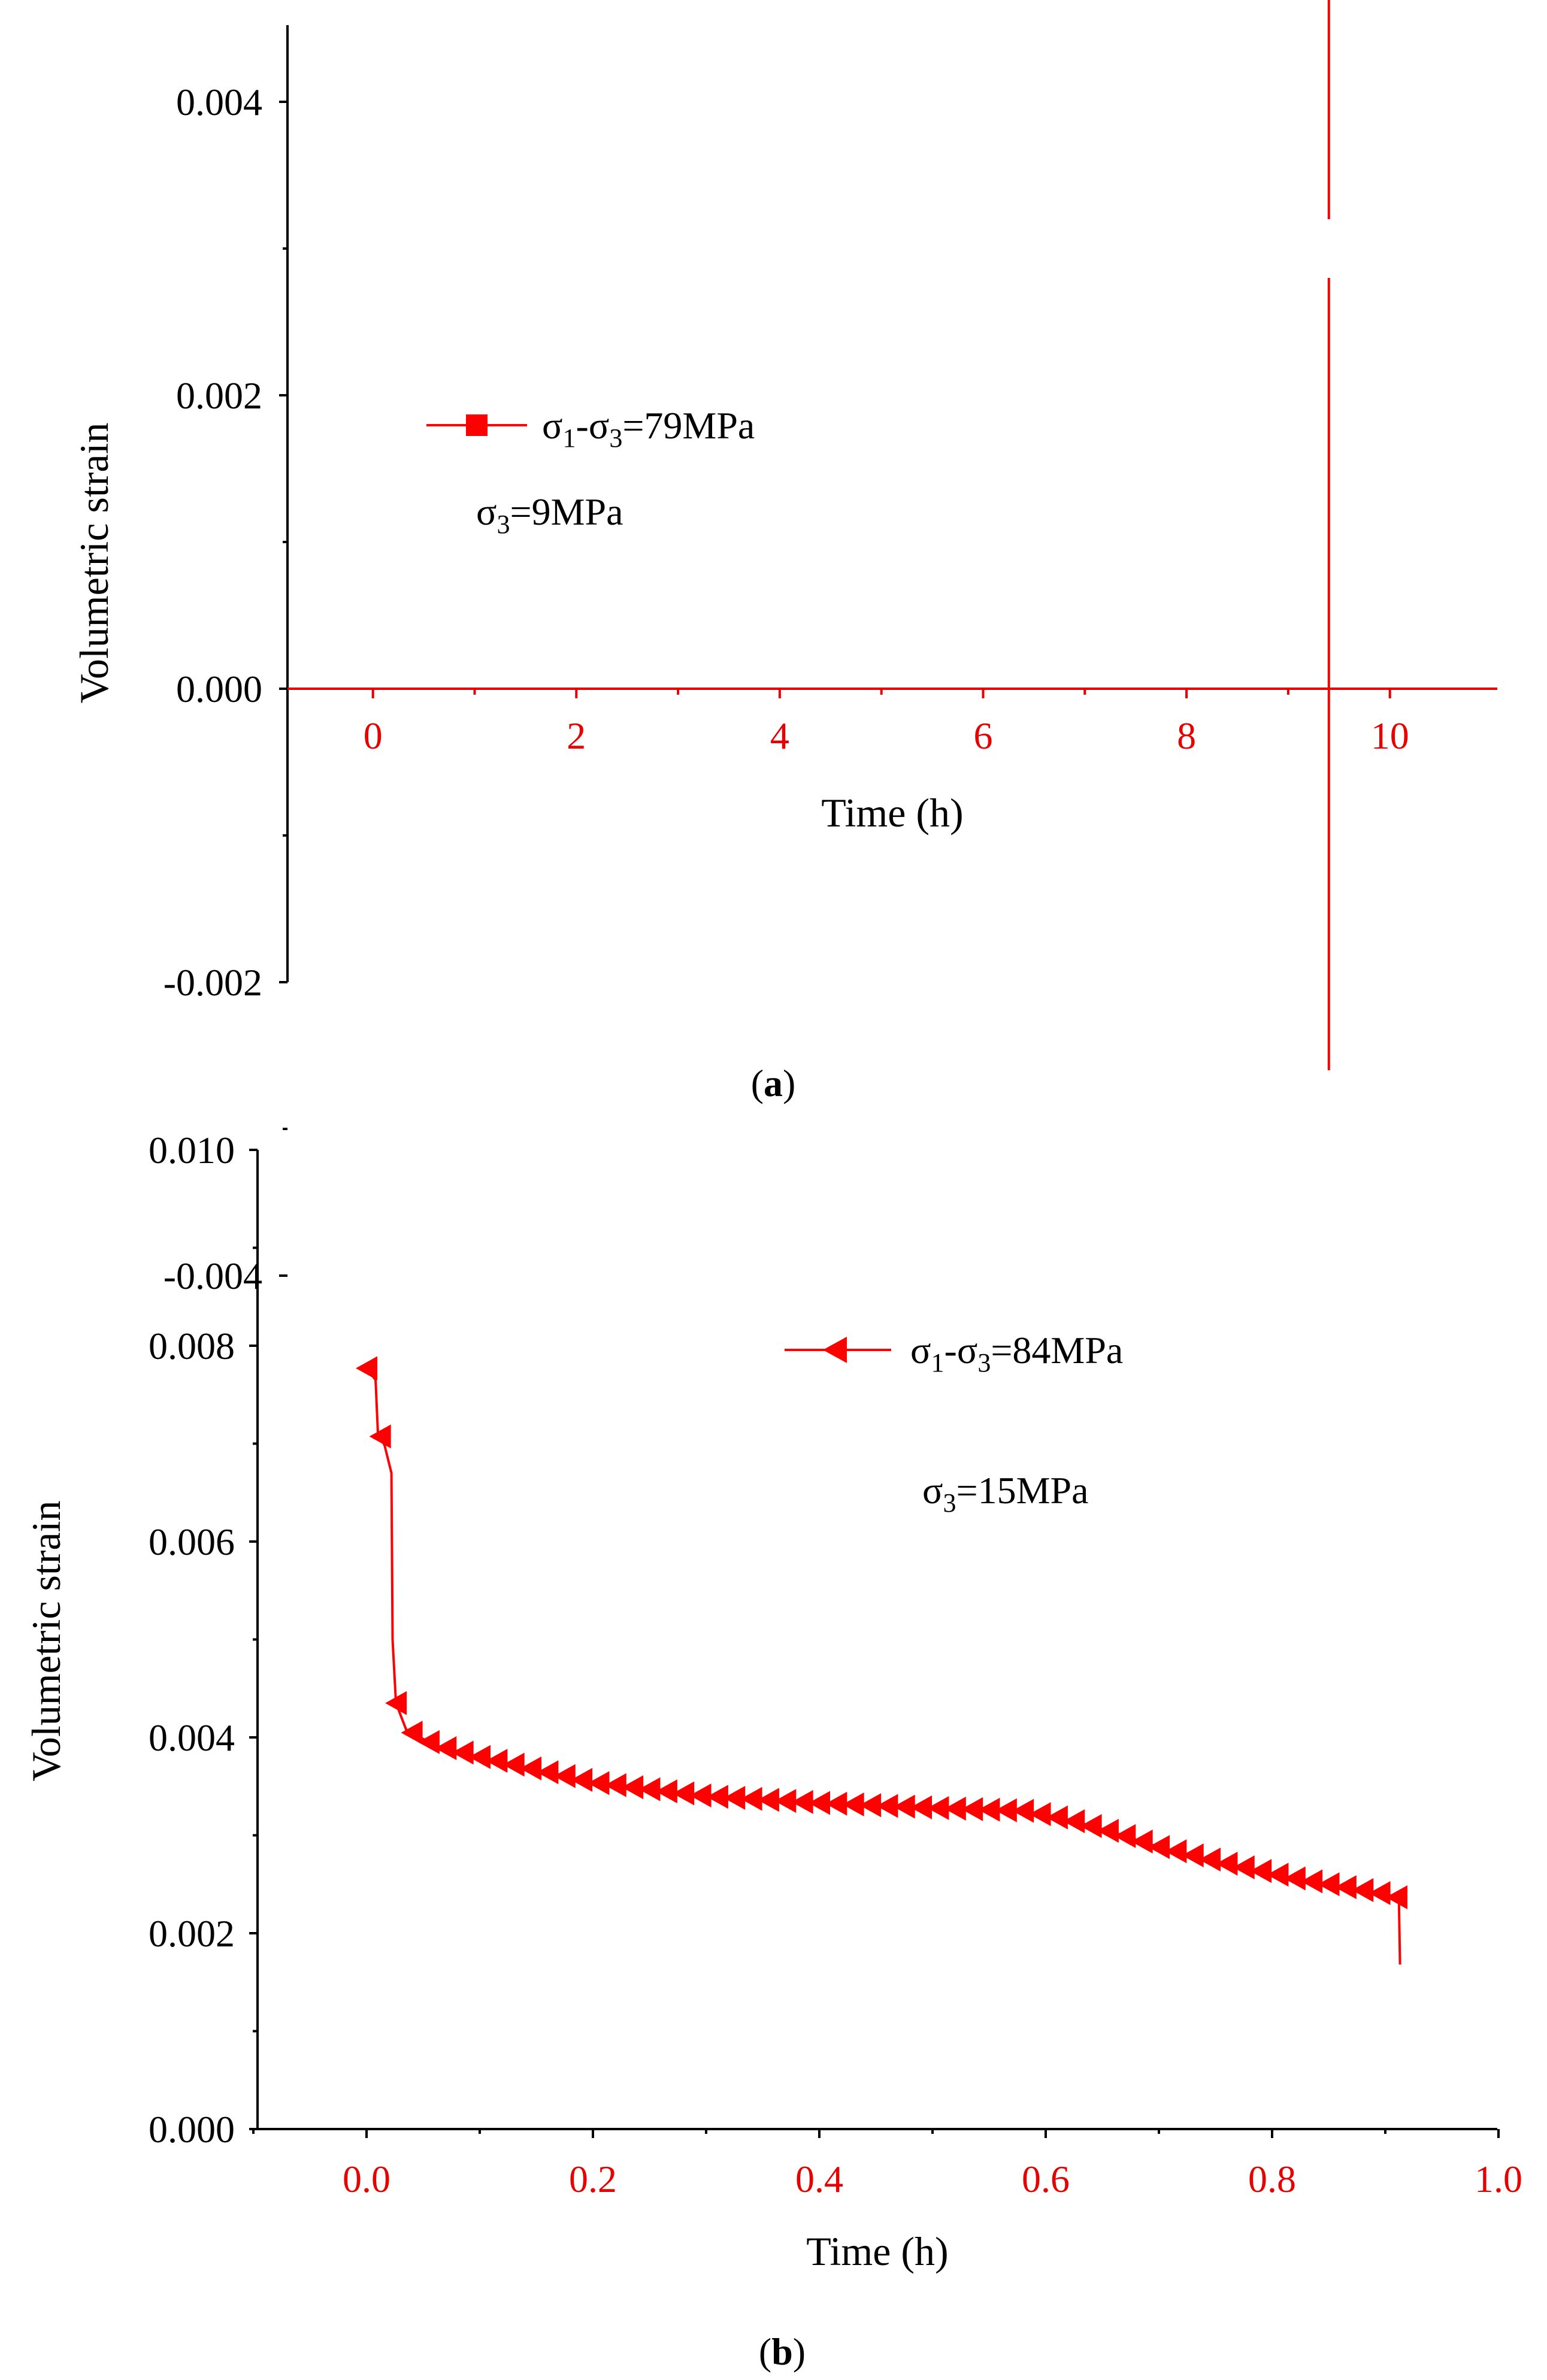  I want to click on panel-a-y-tick-label: 0.002, so click(219, 395).